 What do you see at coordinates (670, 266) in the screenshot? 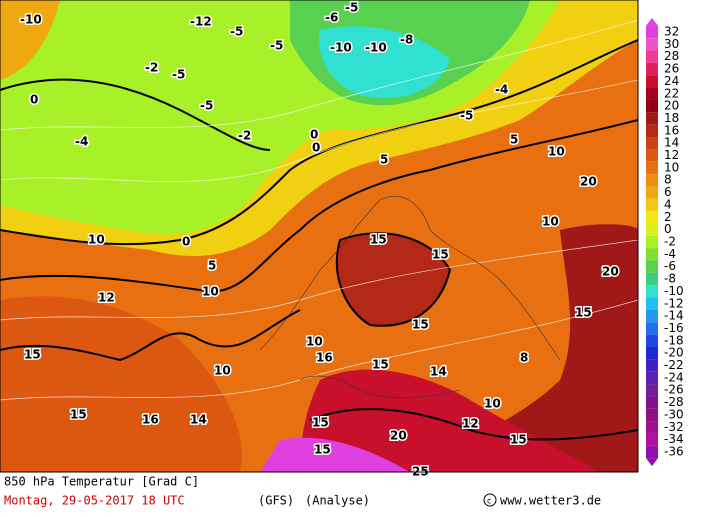
I see `colorbar-label: -6` at bounding box center [670, 266].